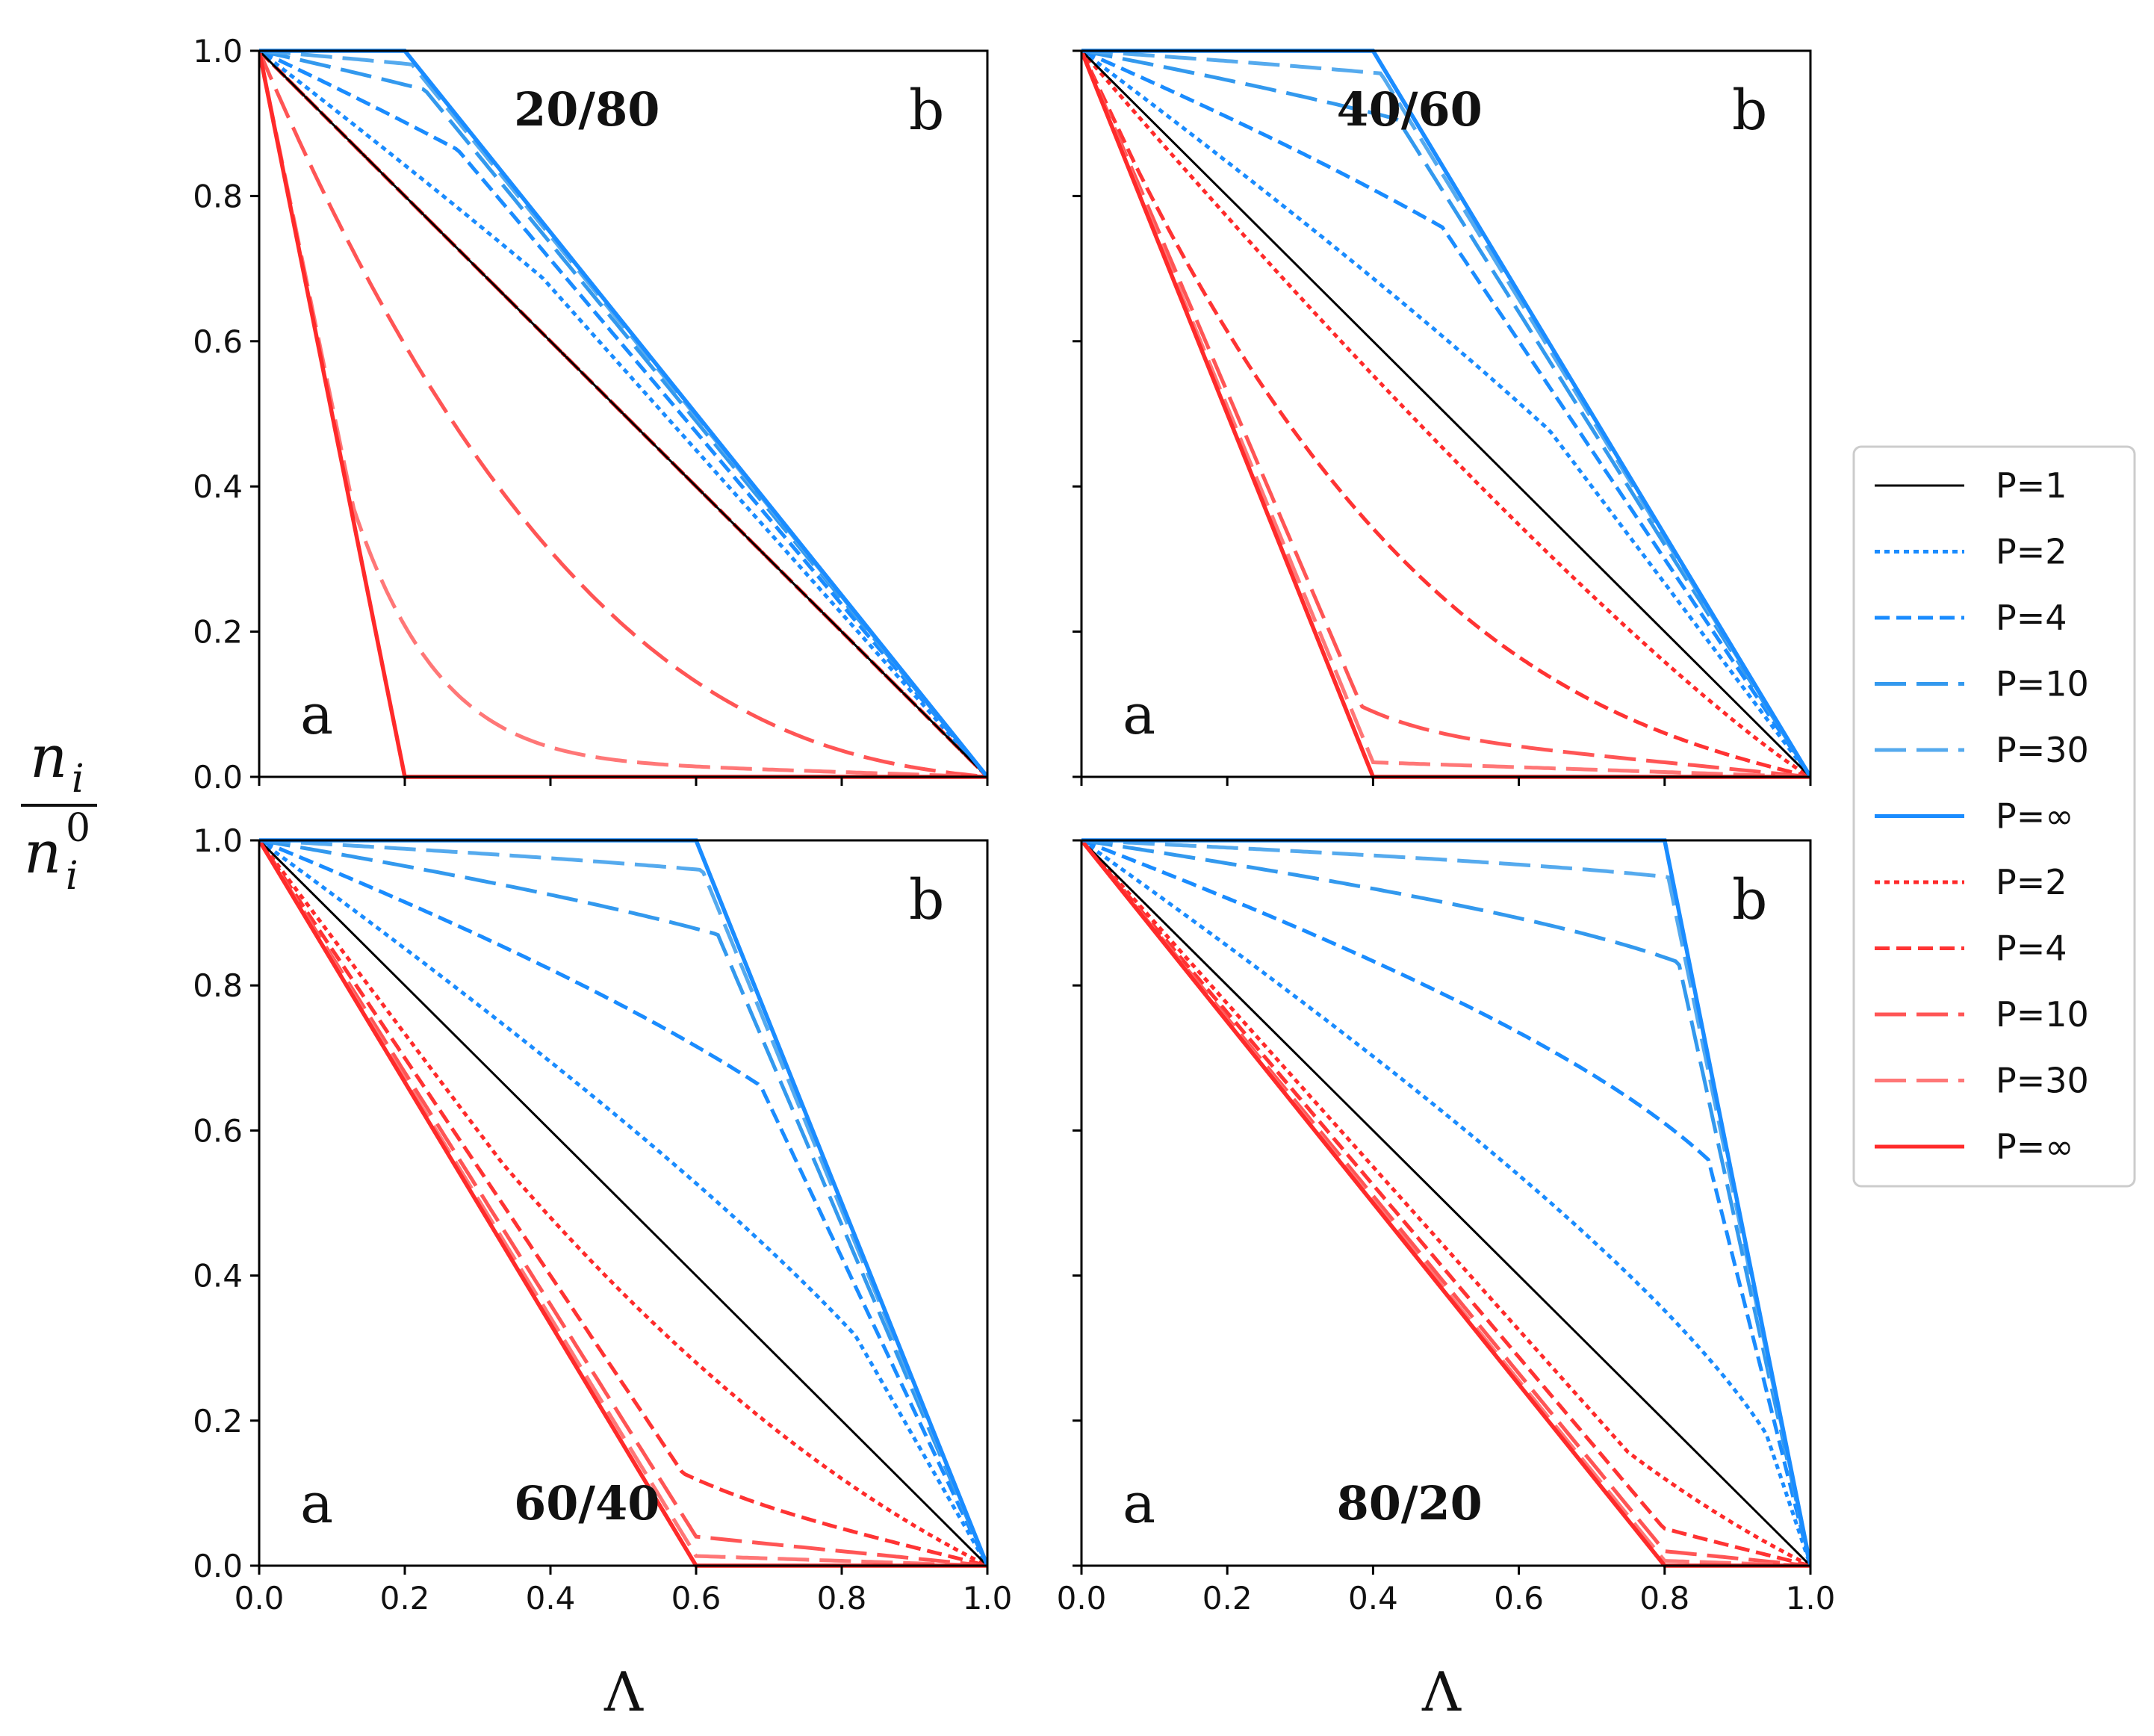 Image resolution: width=2154 pixels, height=1736 pixels. What do you see at coordinates (59, 811) in the screenshot?
I see `y-axis-label: n i n i 0` at bounding box center [59, 811].